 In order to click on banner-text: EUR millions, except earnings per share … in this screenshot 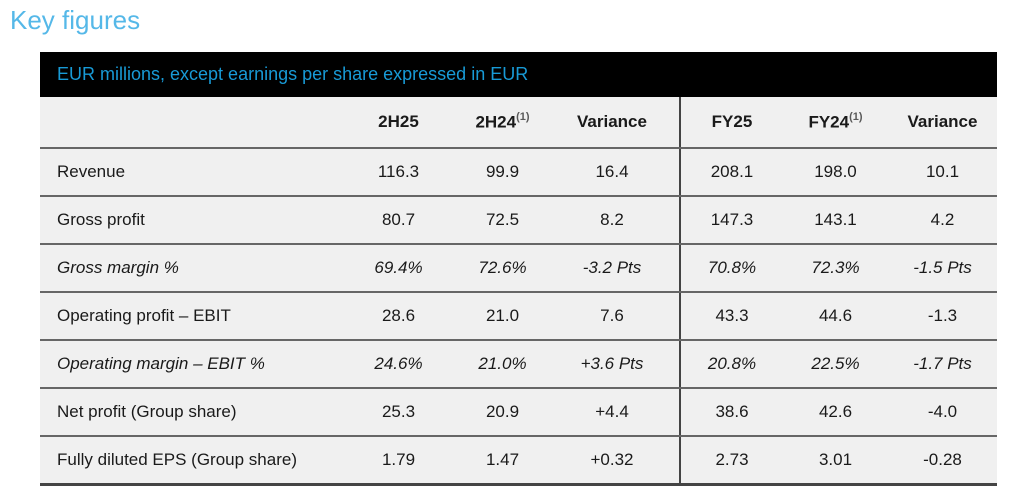, I will do `click(293, 74)`.